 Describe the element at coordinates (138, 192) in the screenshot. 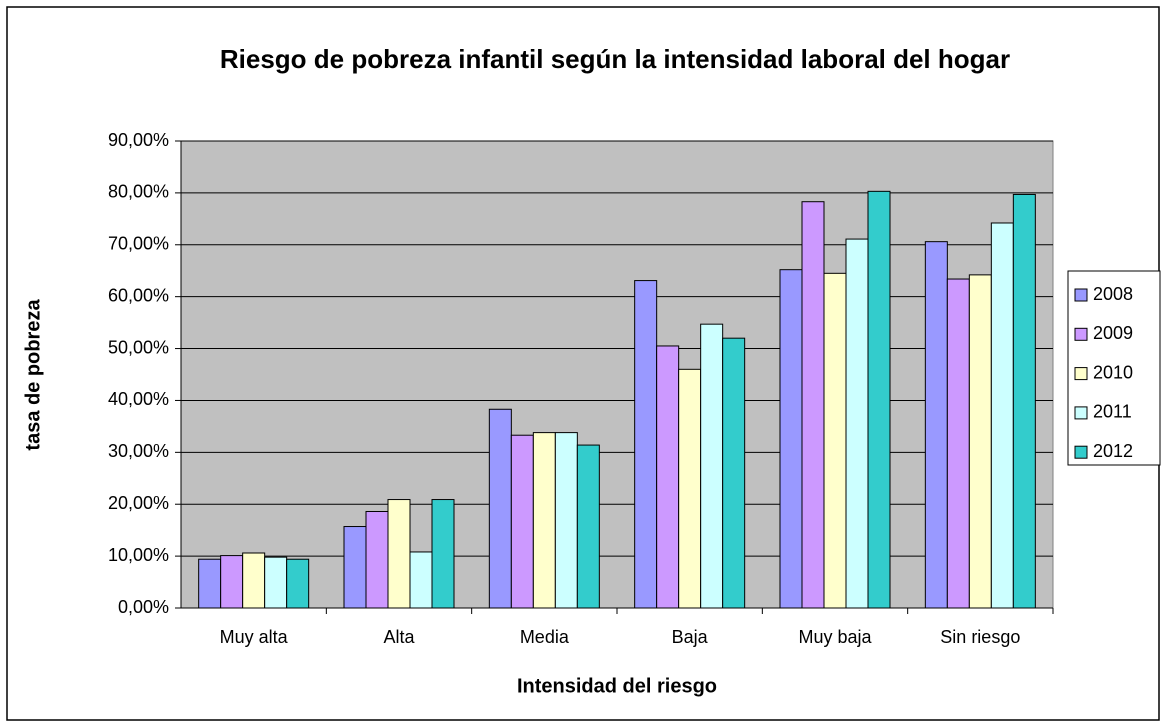

I see `y-tick-label: 80,00%` at that location.